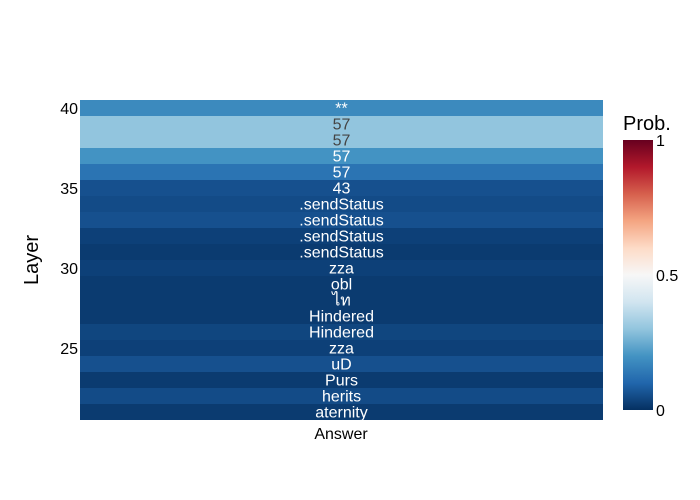 The width and height of the screenshot is (700, 500). Describe the element at coordinates (32, 260) in the screenshot. I see `y-axis-title: Layer` at that location.